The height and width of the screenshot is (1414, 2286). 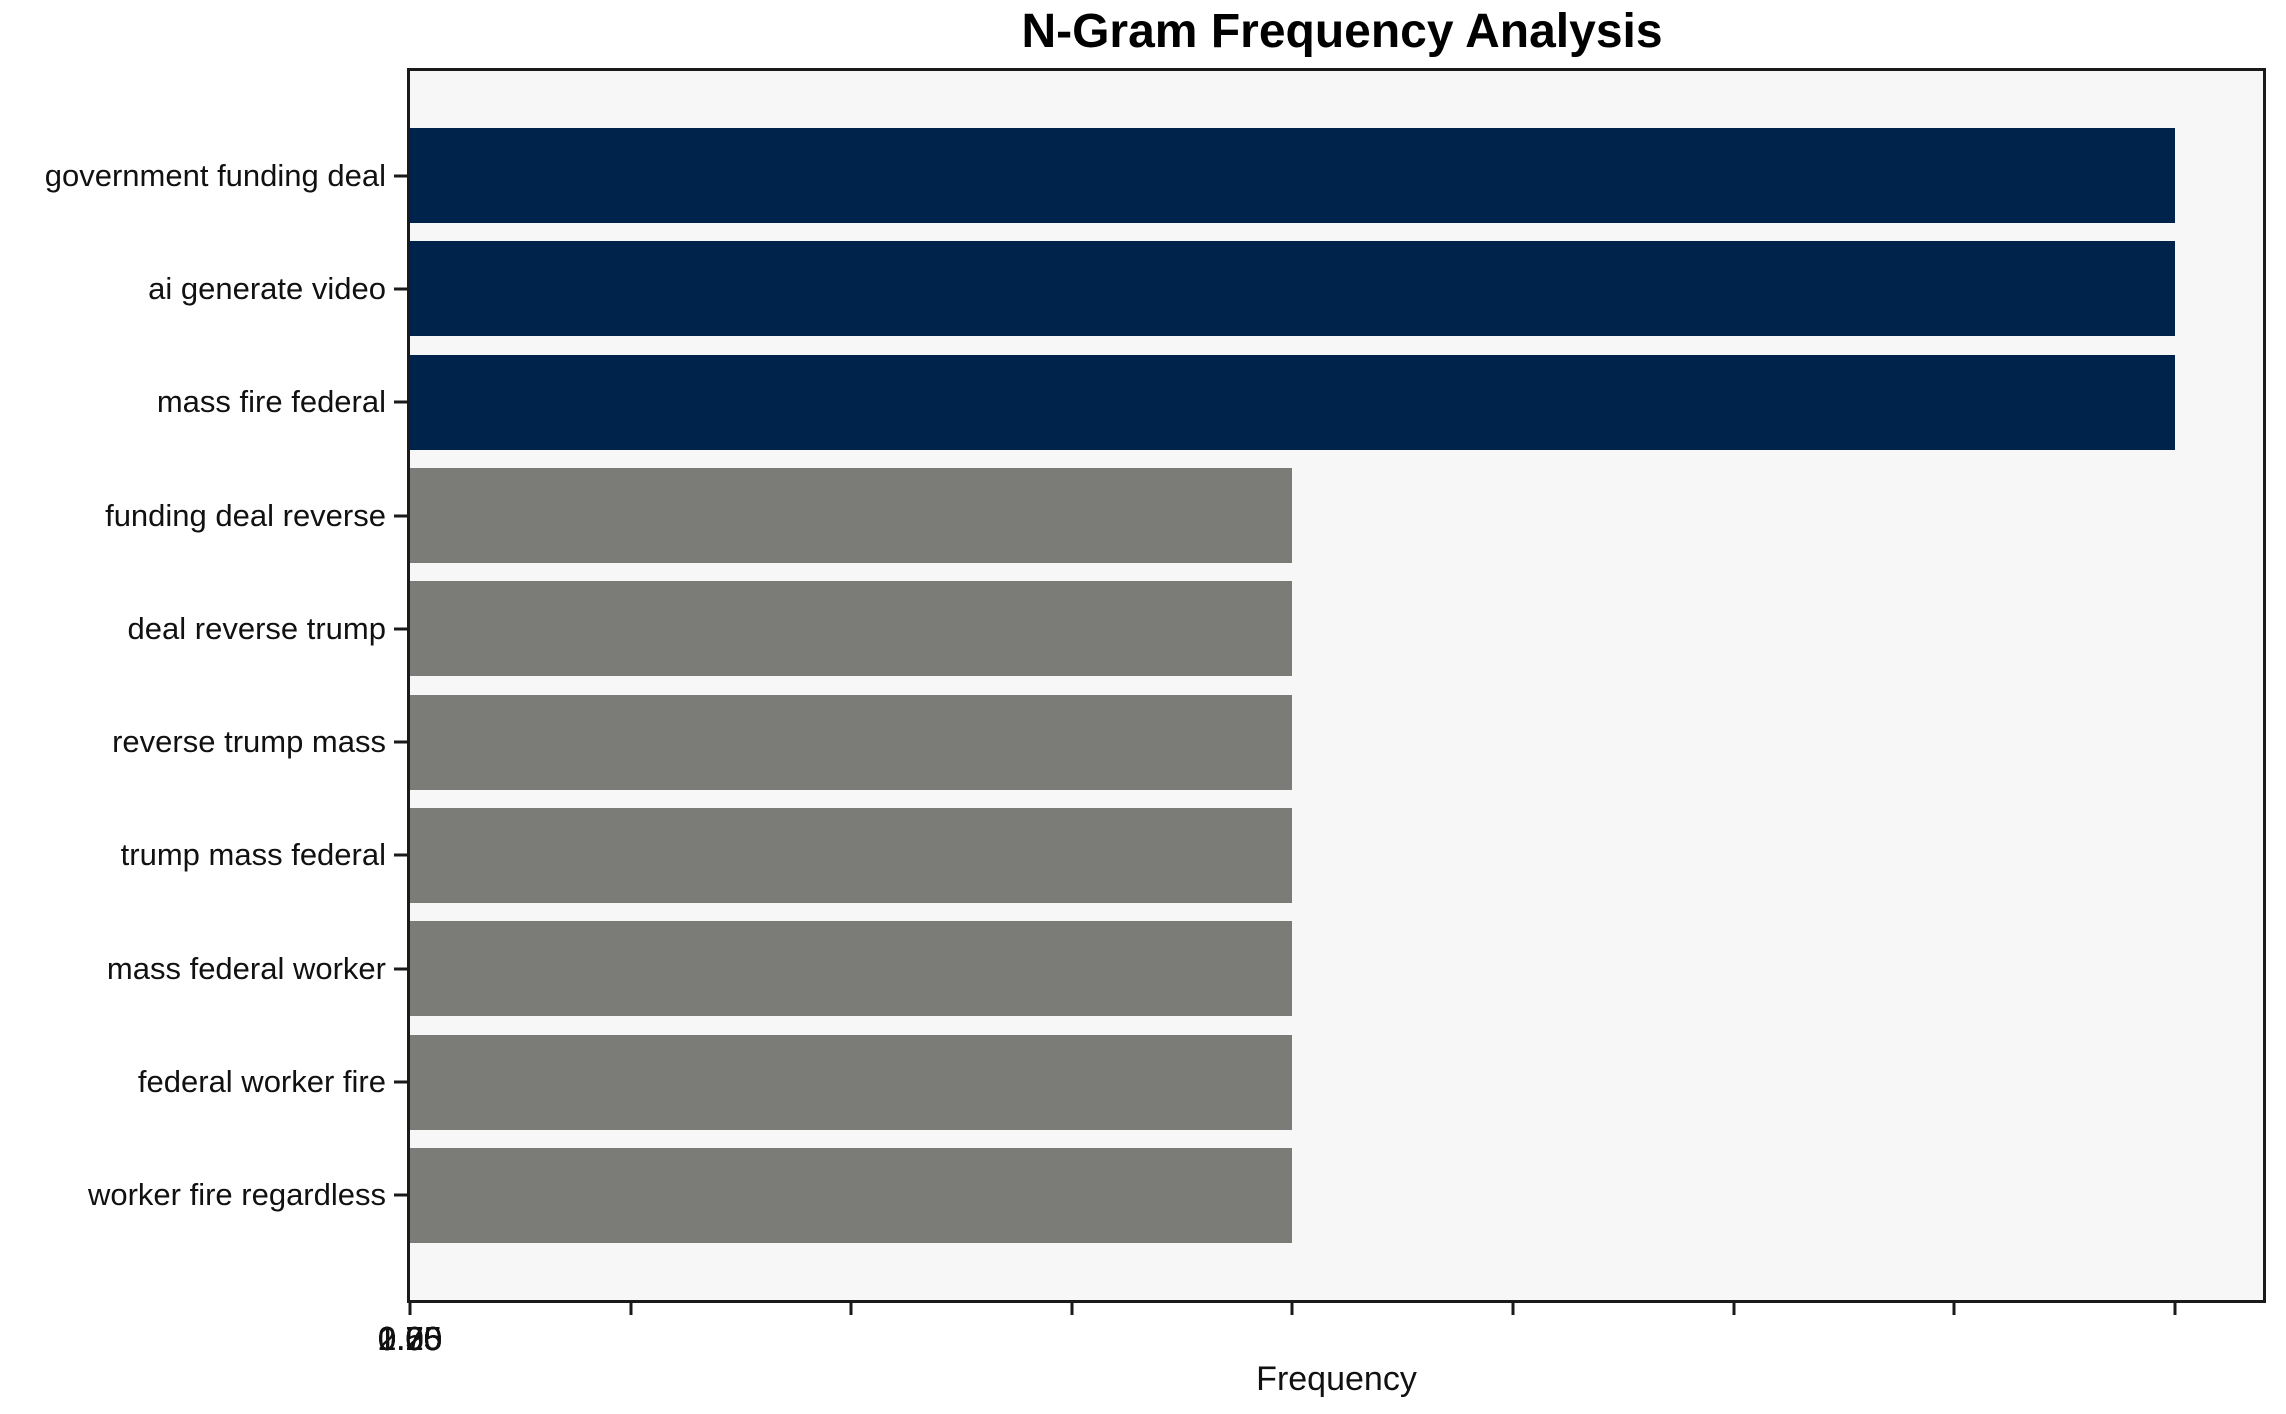 I want to click on x-axis-label: Frequency, so click(x=1336, y=1379).